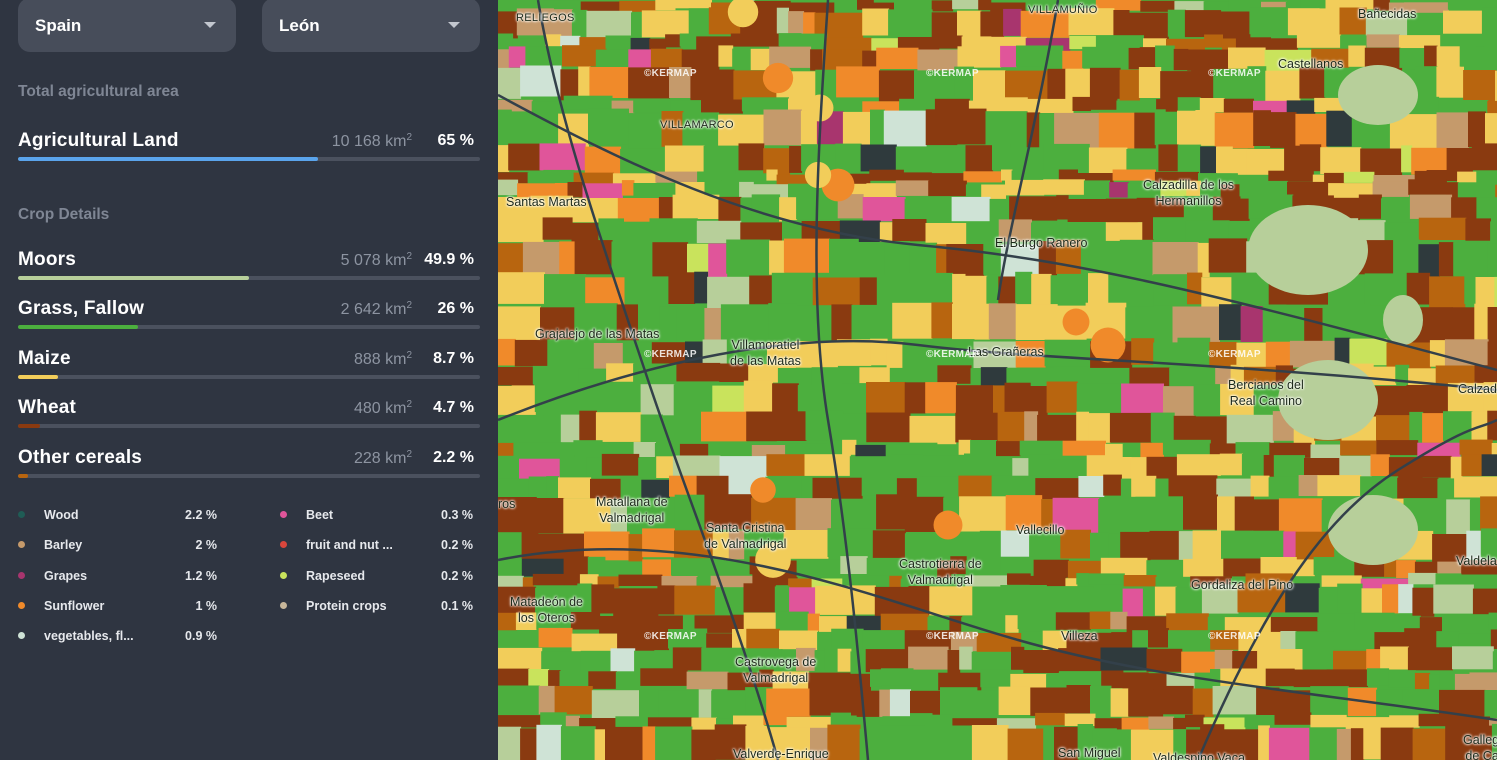  Describe the element at coordinates (127, 26) in the screenshot. I see `country-select: Spain` at that location.